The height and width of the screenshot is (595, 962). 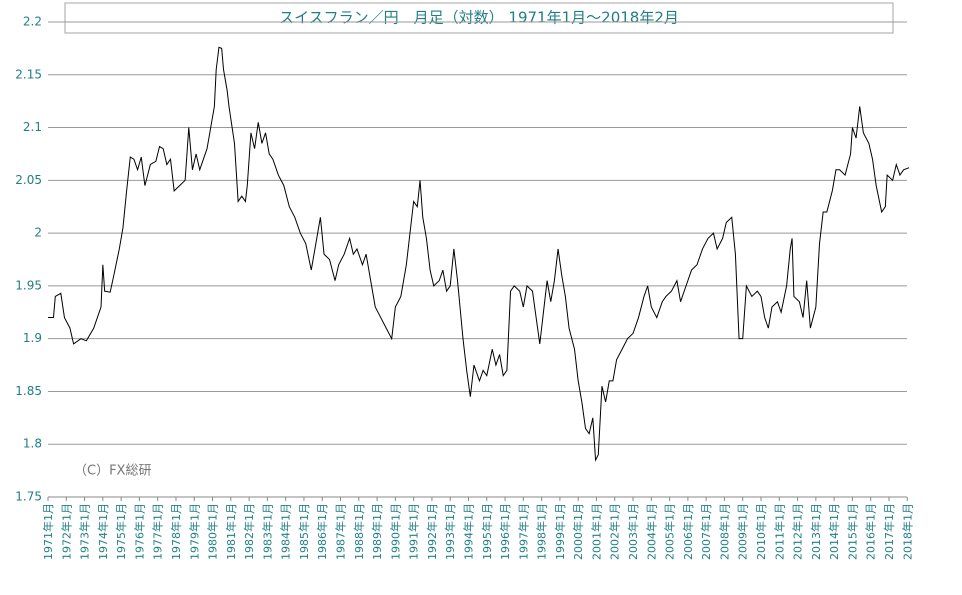 I want to click on y-tick-label: 1.95, so click(x=28, y=285).